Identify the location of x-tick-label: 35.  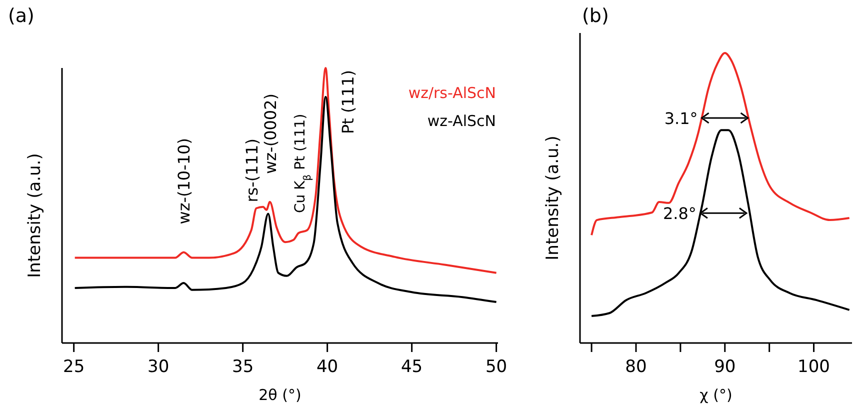
(243, 367).